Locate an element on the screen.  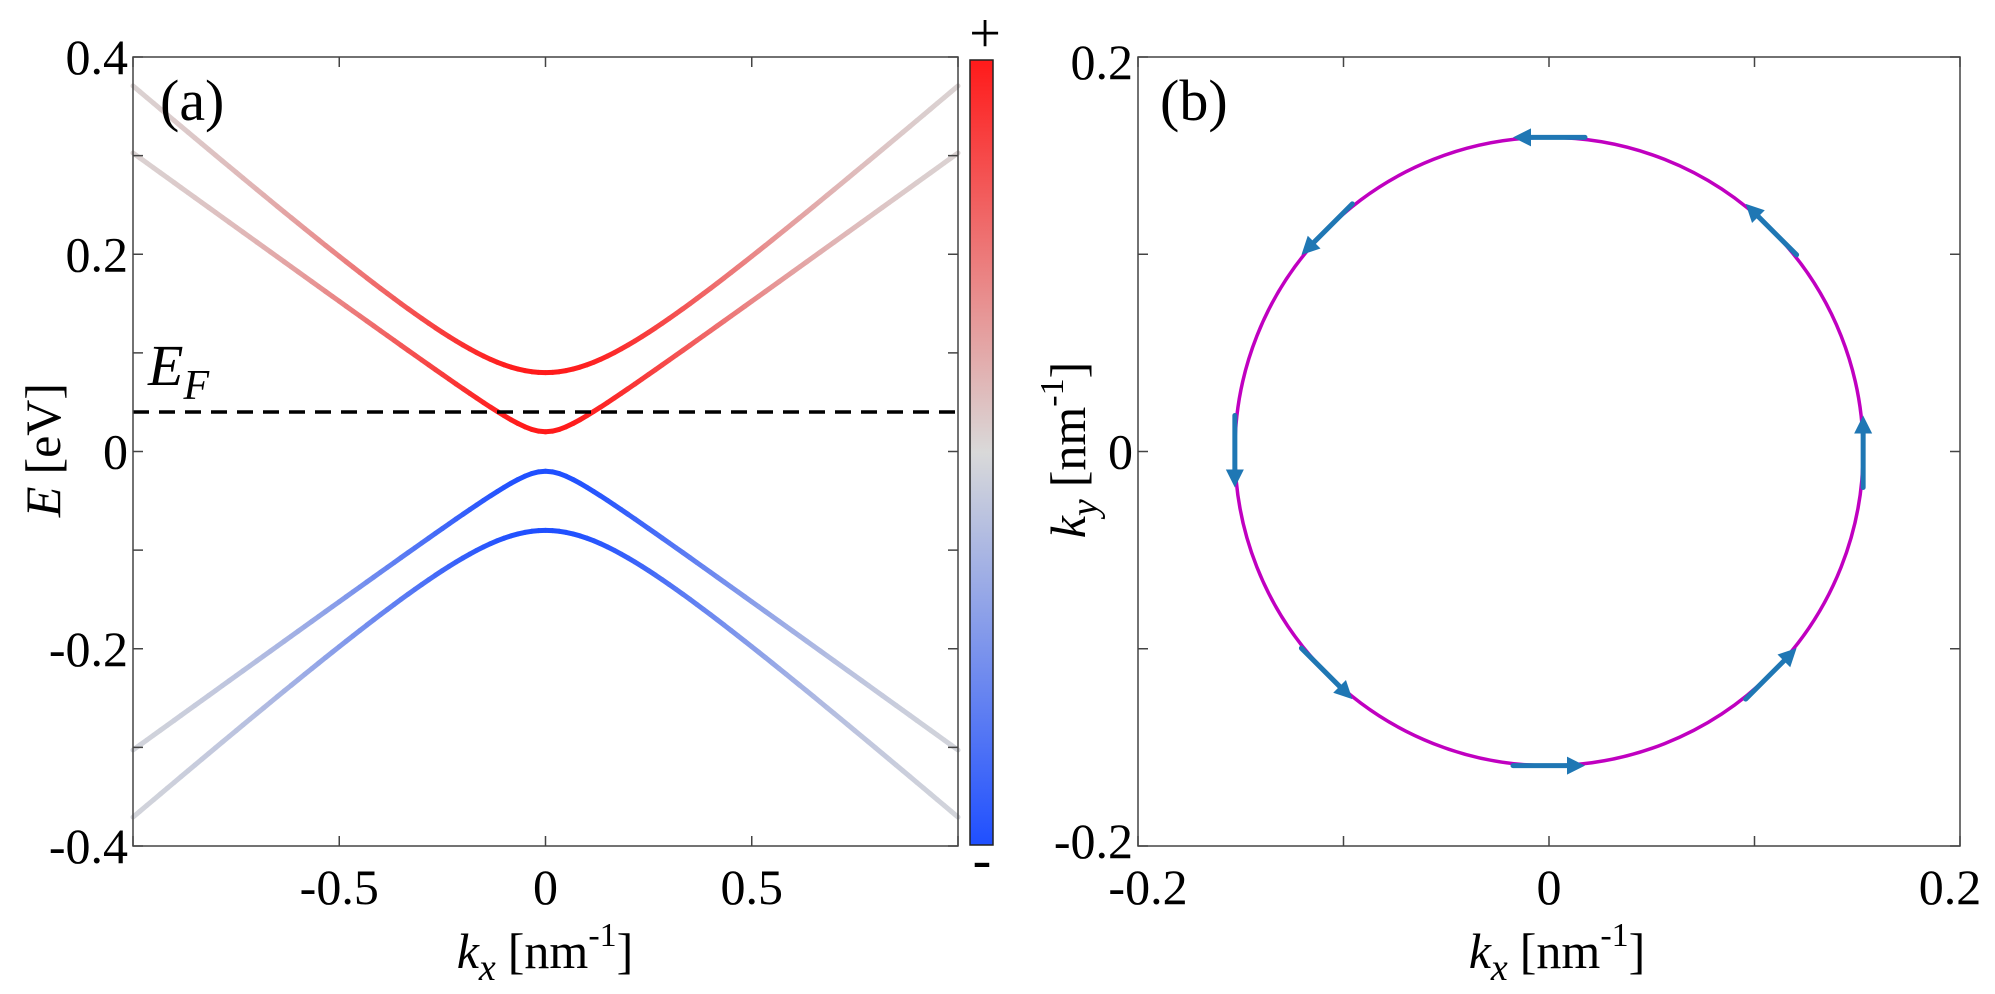
colorbar-minus-label: - is located at coordinates (982, 860).